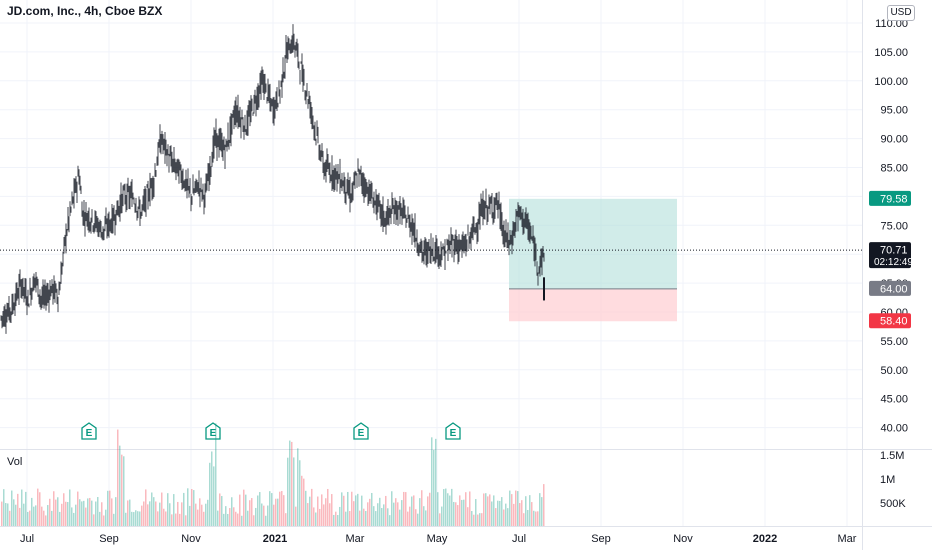  I want to click on current-price-tag: 70.71, so click(894, 251).